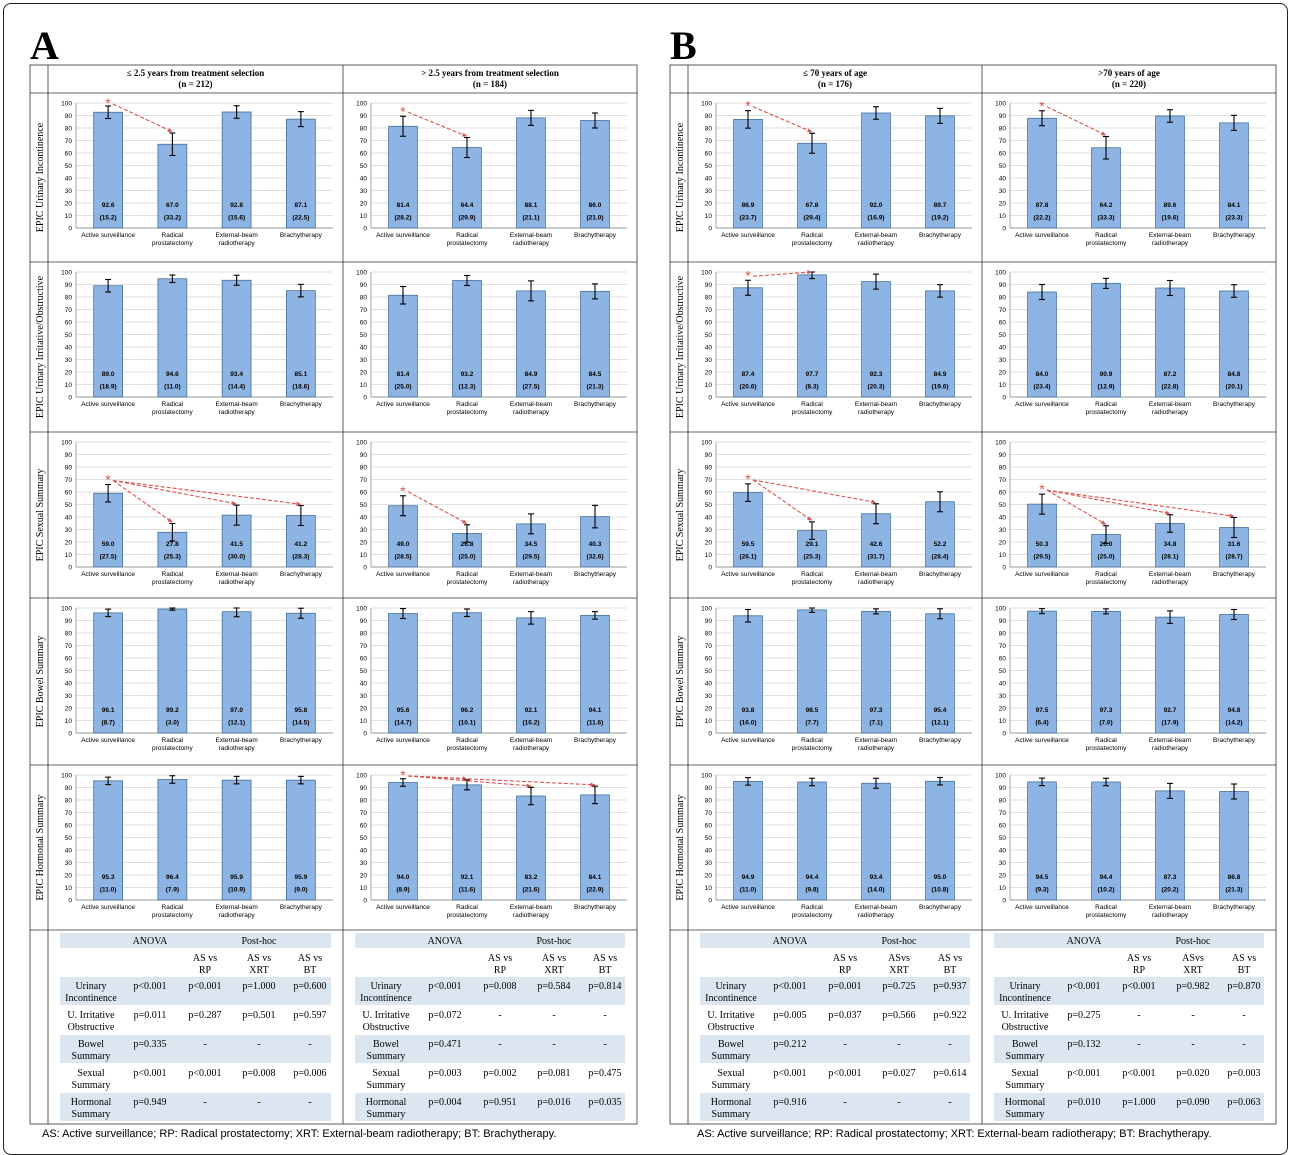 This screenshot has height=1155, width=1292. What do you see at coordinates (940, 877) in the screenshot?
I see `mean-label: 95.0` at bounding box center [940, 877].